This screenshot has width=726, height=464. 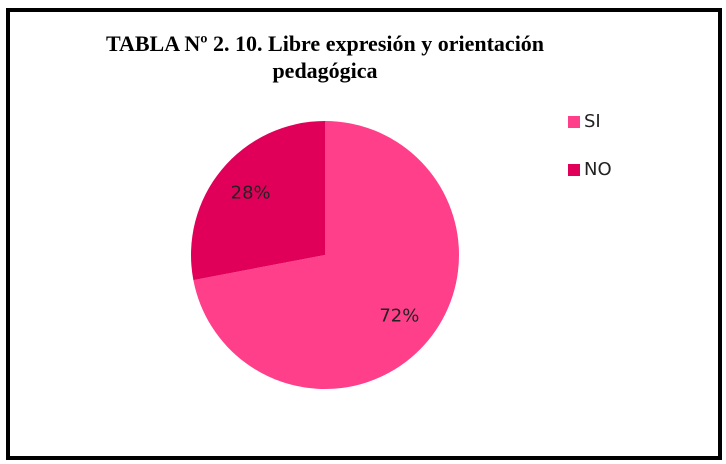 I want to click on pie-slice, so click(x=258, y=201).